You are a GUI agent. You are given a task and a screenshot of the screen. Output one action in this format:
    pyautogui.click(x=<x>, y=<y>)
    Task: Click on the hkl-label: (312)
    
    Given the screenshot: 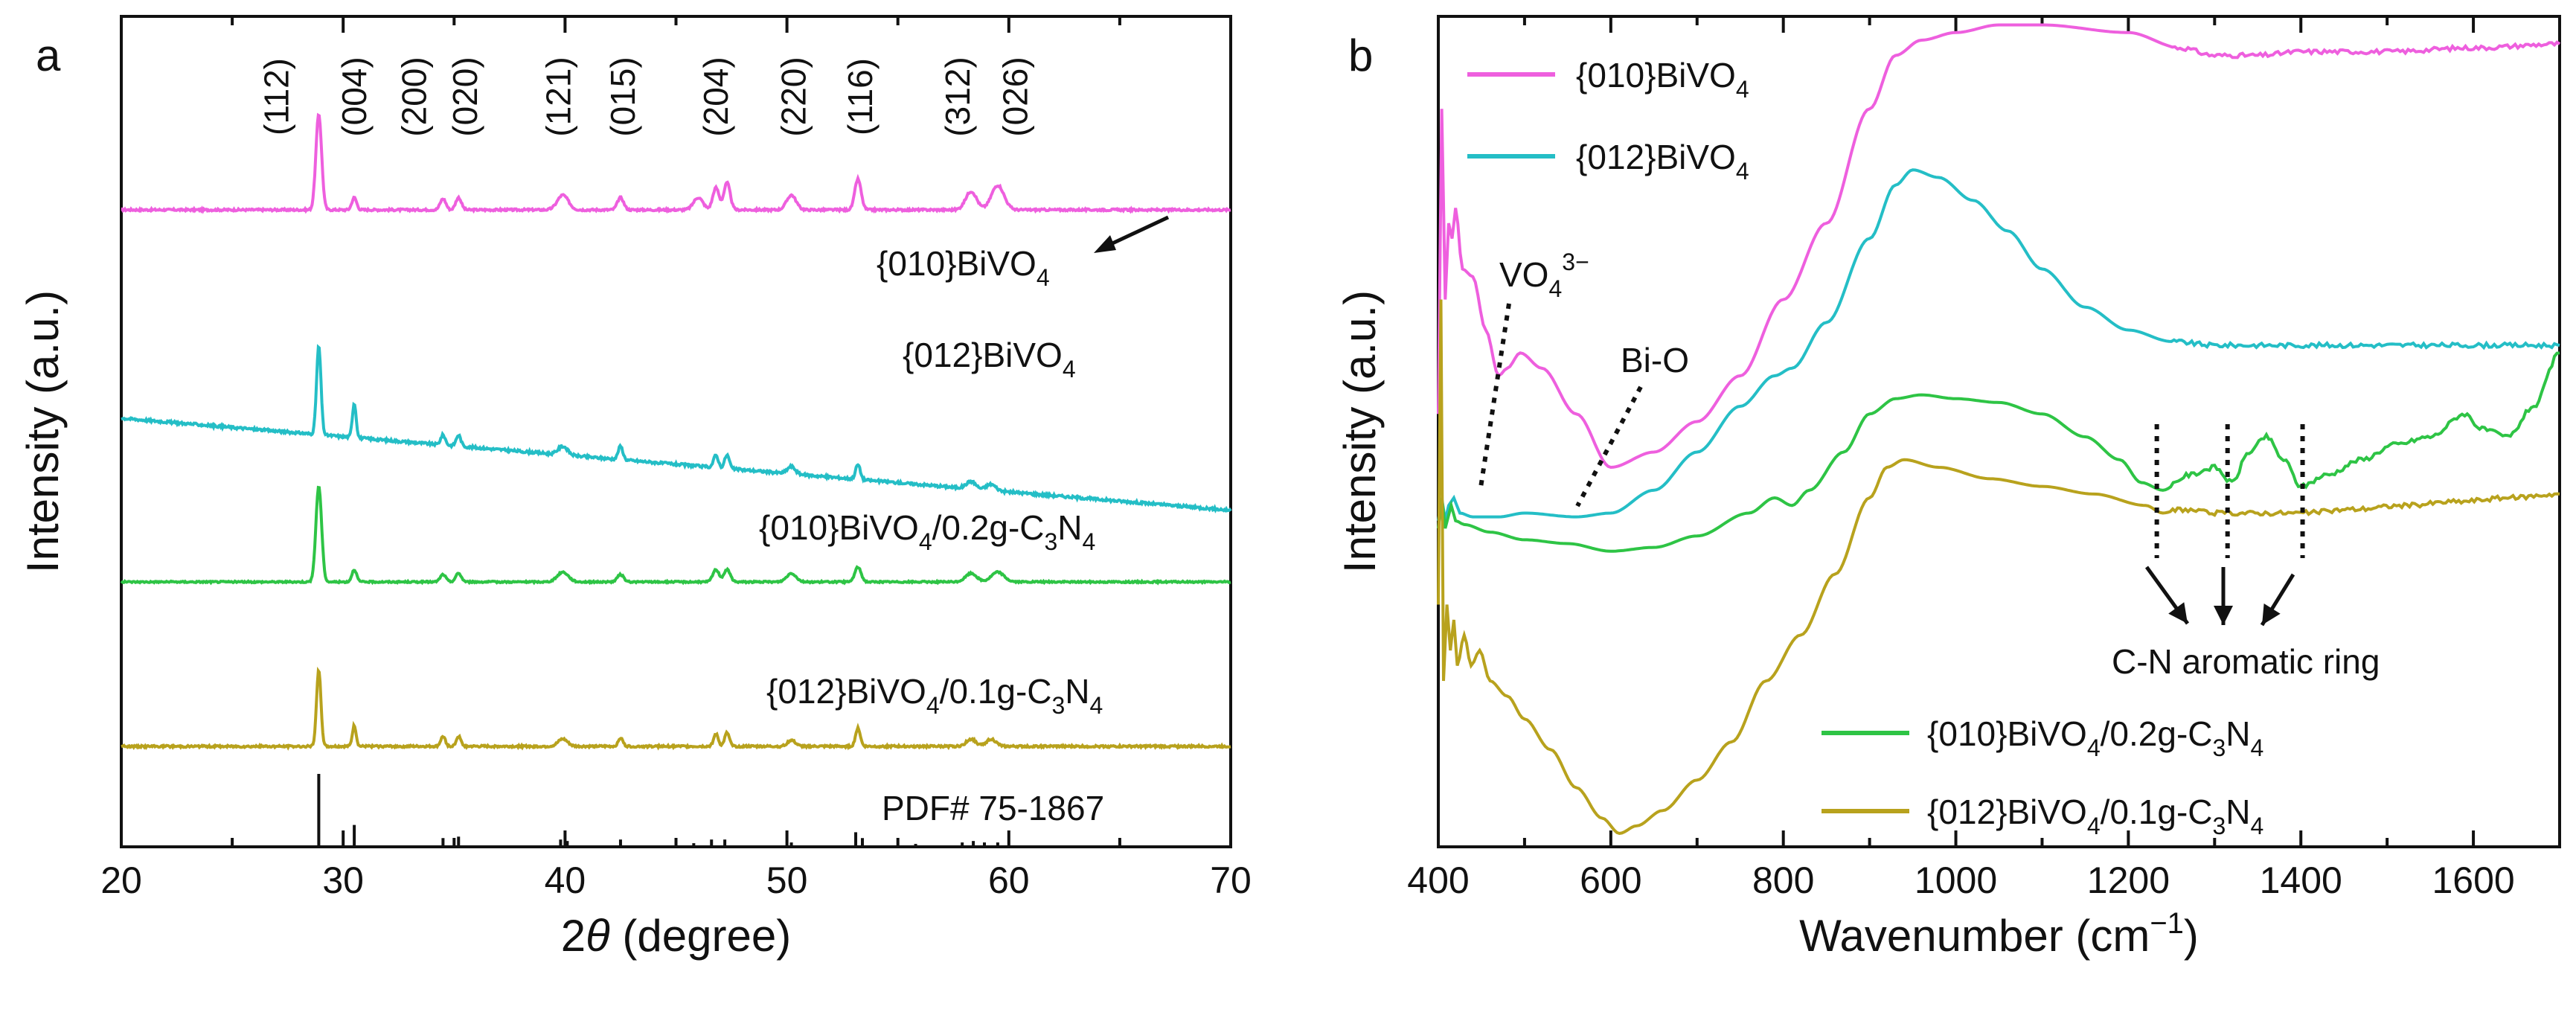 What is the action you would take?
    pyautogui.click(x=957, y=96)
    